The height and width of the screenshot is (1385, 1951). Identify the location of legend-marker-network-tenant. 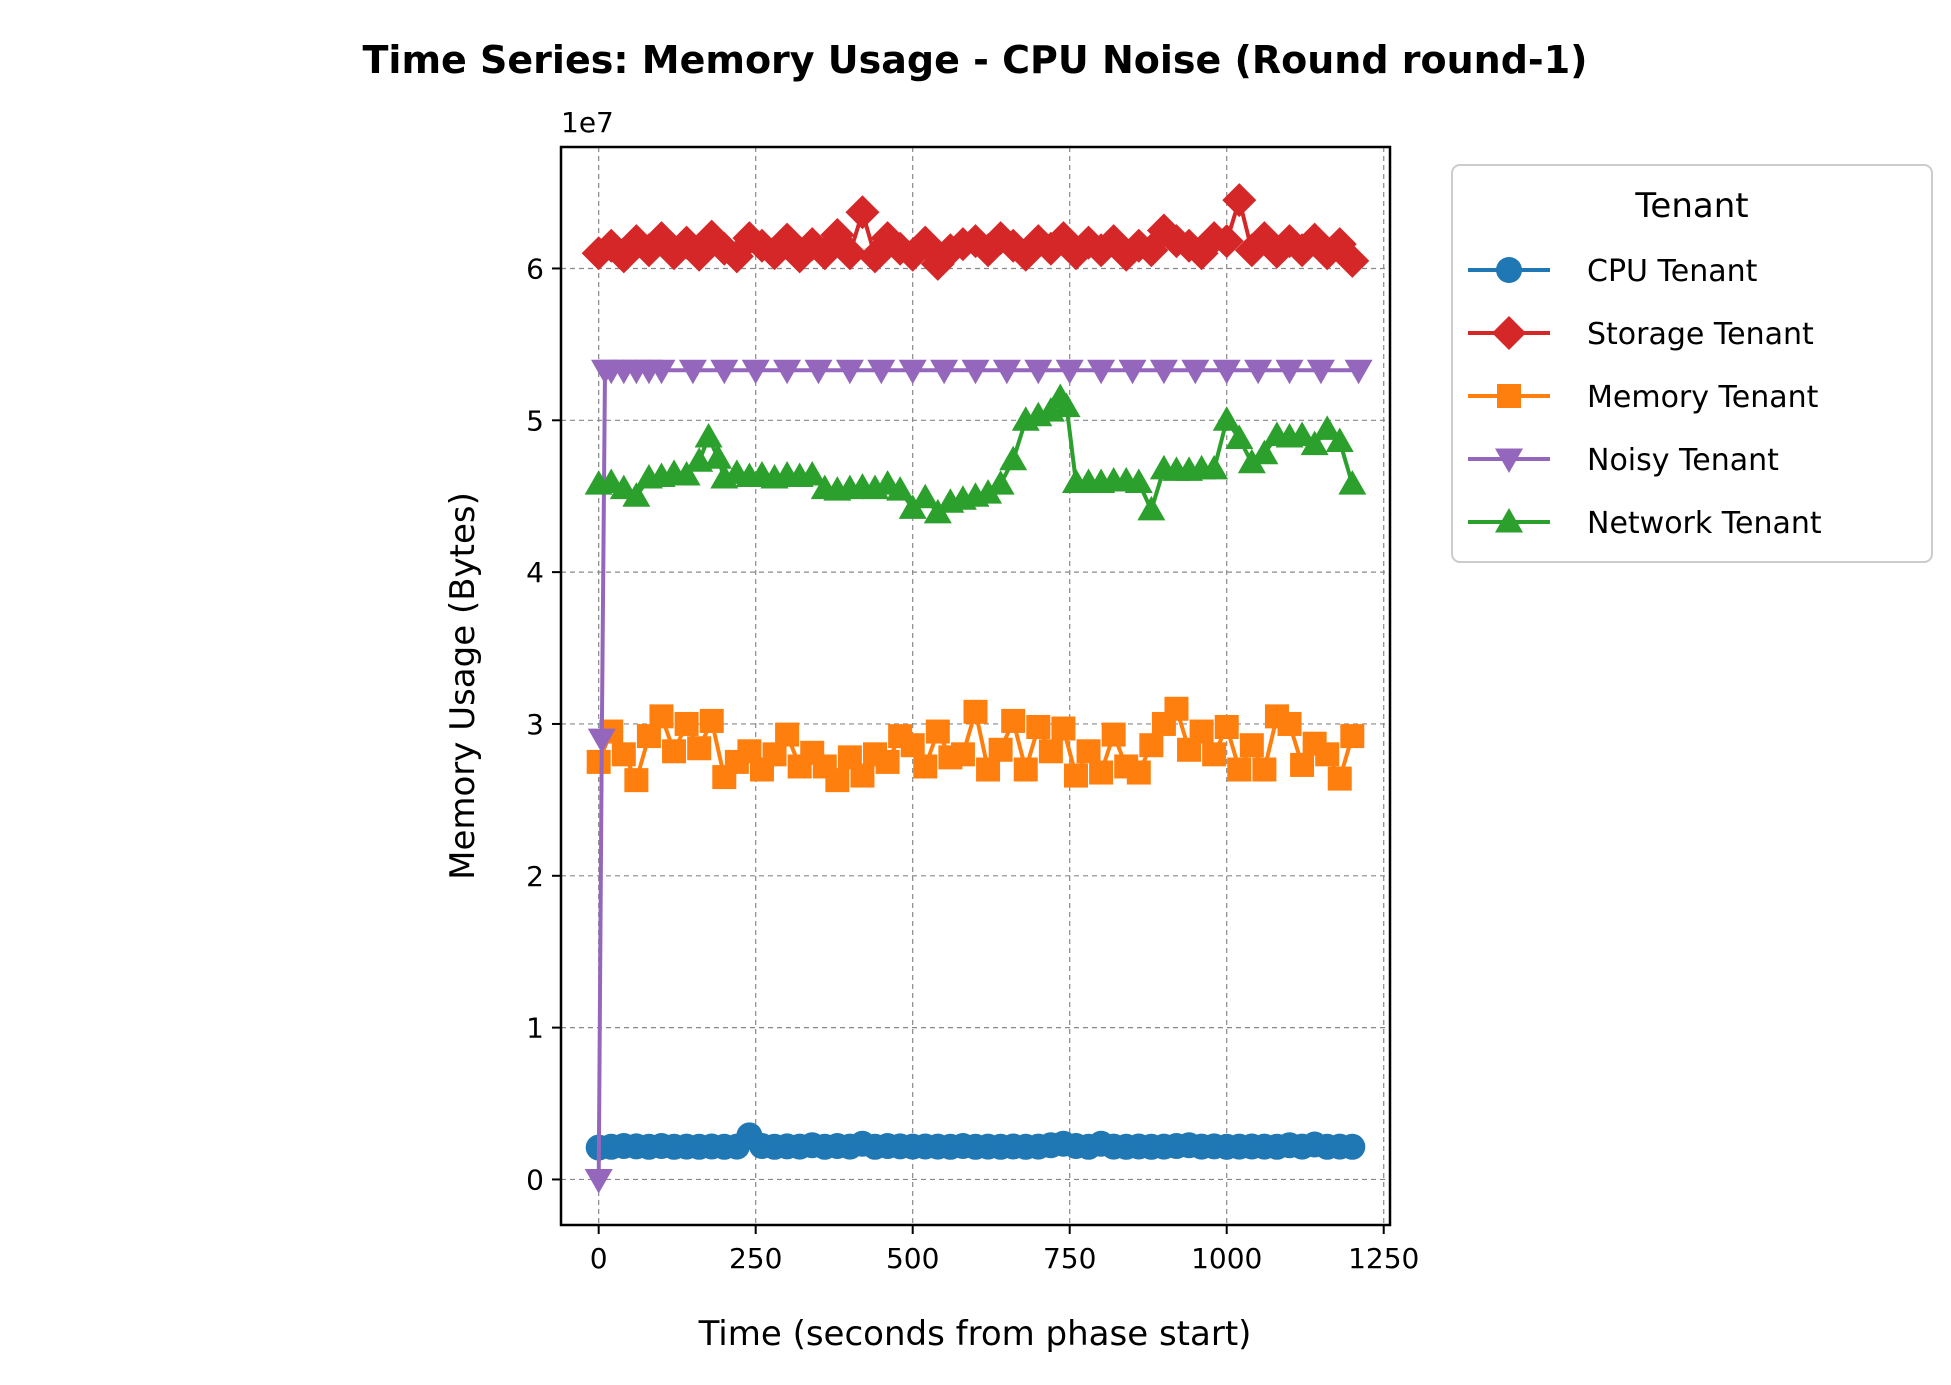
(1509, 520).